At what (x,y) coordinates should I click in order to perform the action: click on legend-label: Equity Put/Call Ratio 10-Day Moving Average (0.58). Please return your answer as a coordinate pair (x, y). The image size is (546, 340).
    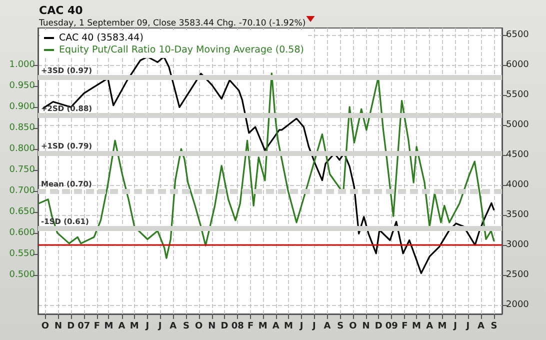
    Looking at the image, I should click on (181, 50).